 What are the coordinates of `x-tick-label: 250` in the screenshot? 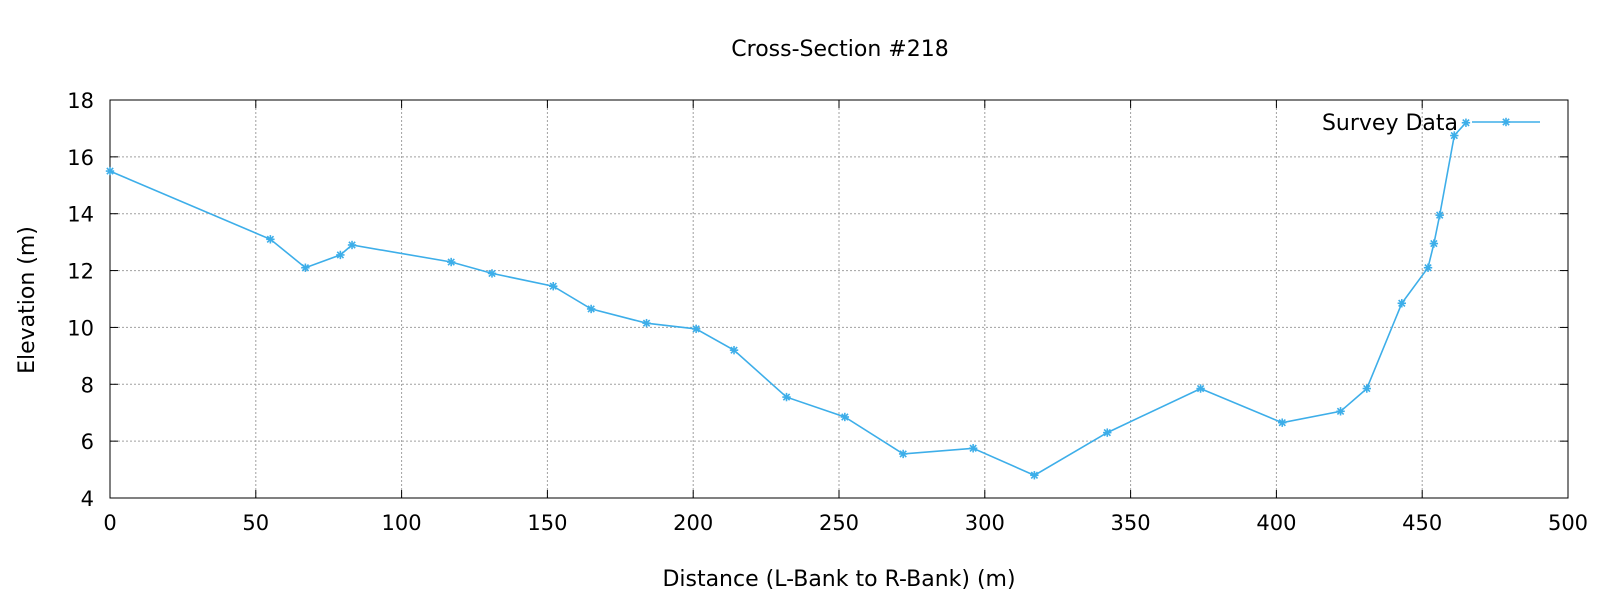 It's located at (839, 523).